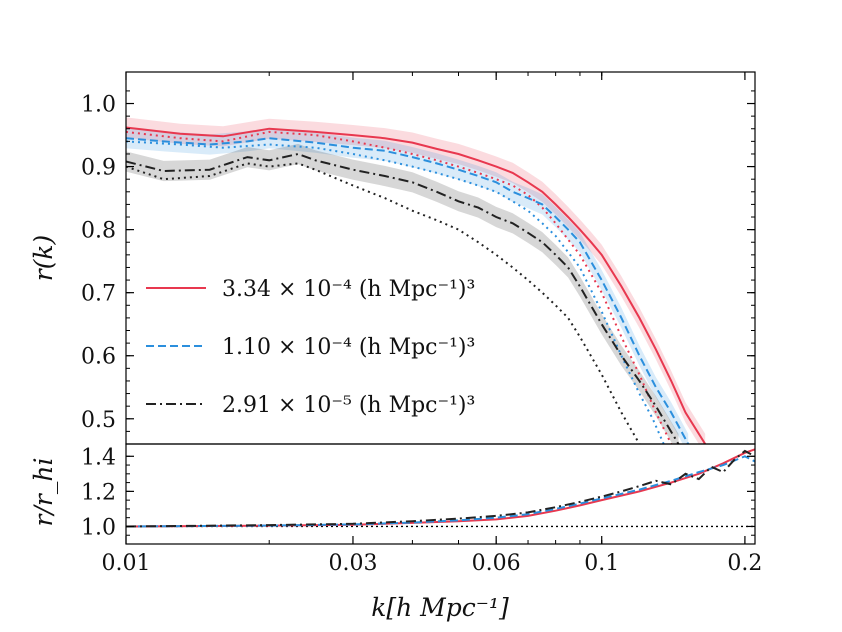 This screenshot has height=632, width=842. I want to click on x-tick-label-3: 0.1, so click(601, 563).